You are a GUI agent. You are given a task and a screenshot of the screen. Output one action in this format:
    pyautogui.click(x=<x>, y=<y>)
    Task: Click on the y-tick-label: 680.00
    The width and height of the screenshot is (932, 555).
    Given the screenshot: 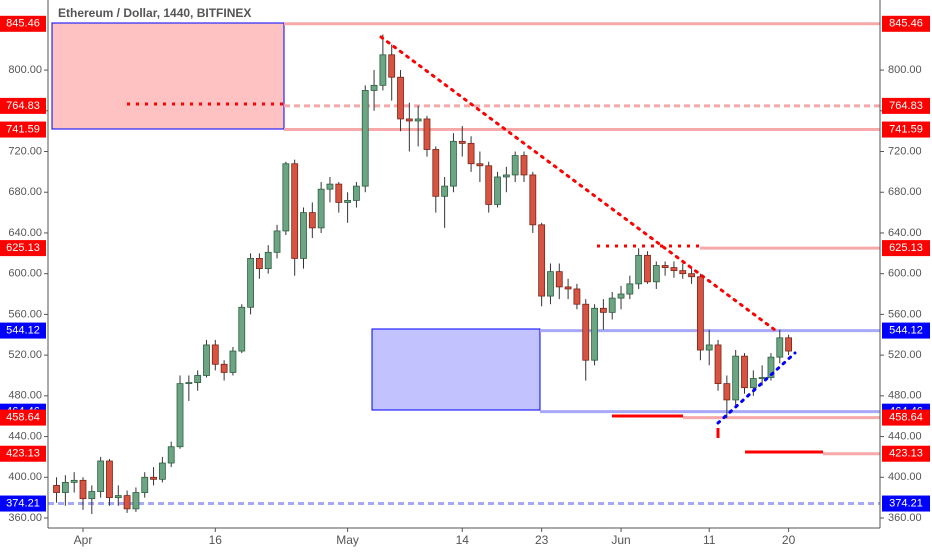 What is the action you would take?
    pyautogui.click(x=905, y=192)
    